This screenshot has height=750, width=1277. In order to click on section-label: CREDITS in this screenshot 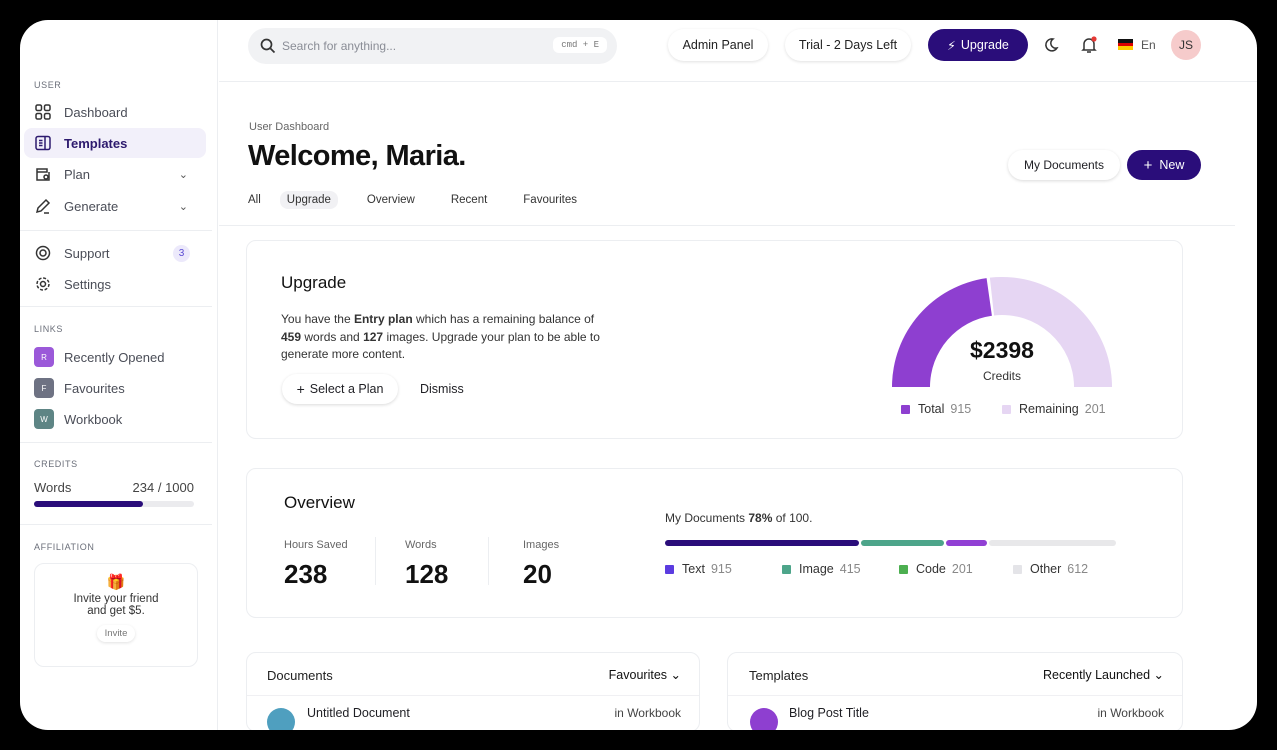, I will do `click(56, 464)`.